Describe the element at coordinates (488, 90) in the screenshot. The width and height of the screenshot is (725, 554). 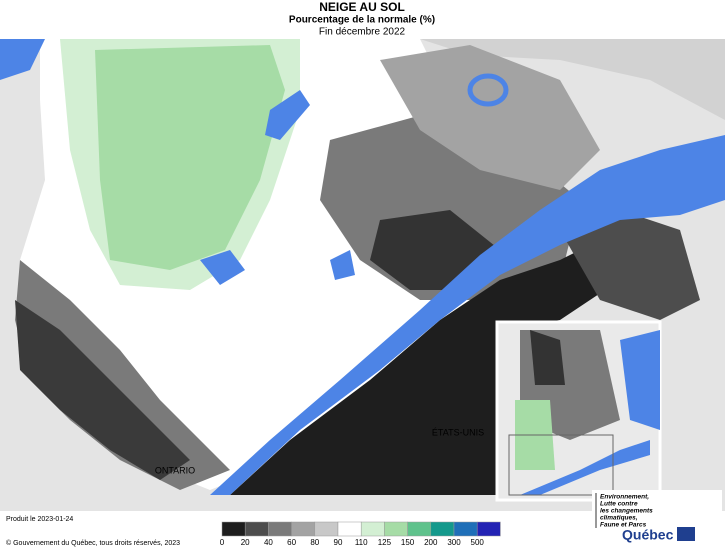
I see `reservoir` at that location.